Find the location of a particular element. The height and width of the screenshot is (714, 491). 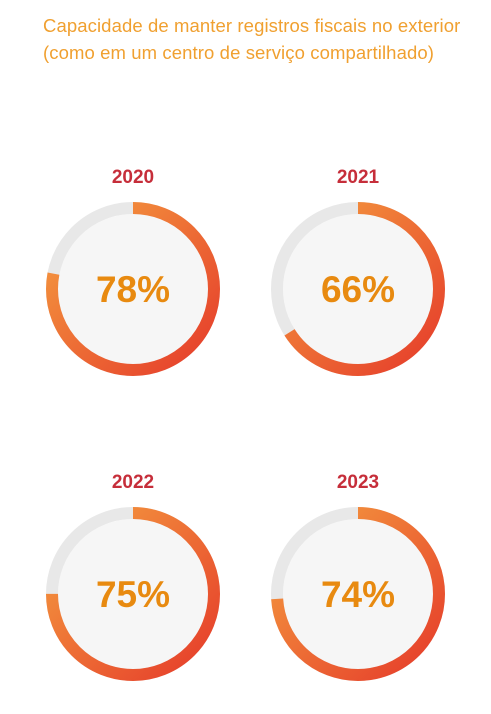

donut-ring: 74% is located at coordinates (358, 594).